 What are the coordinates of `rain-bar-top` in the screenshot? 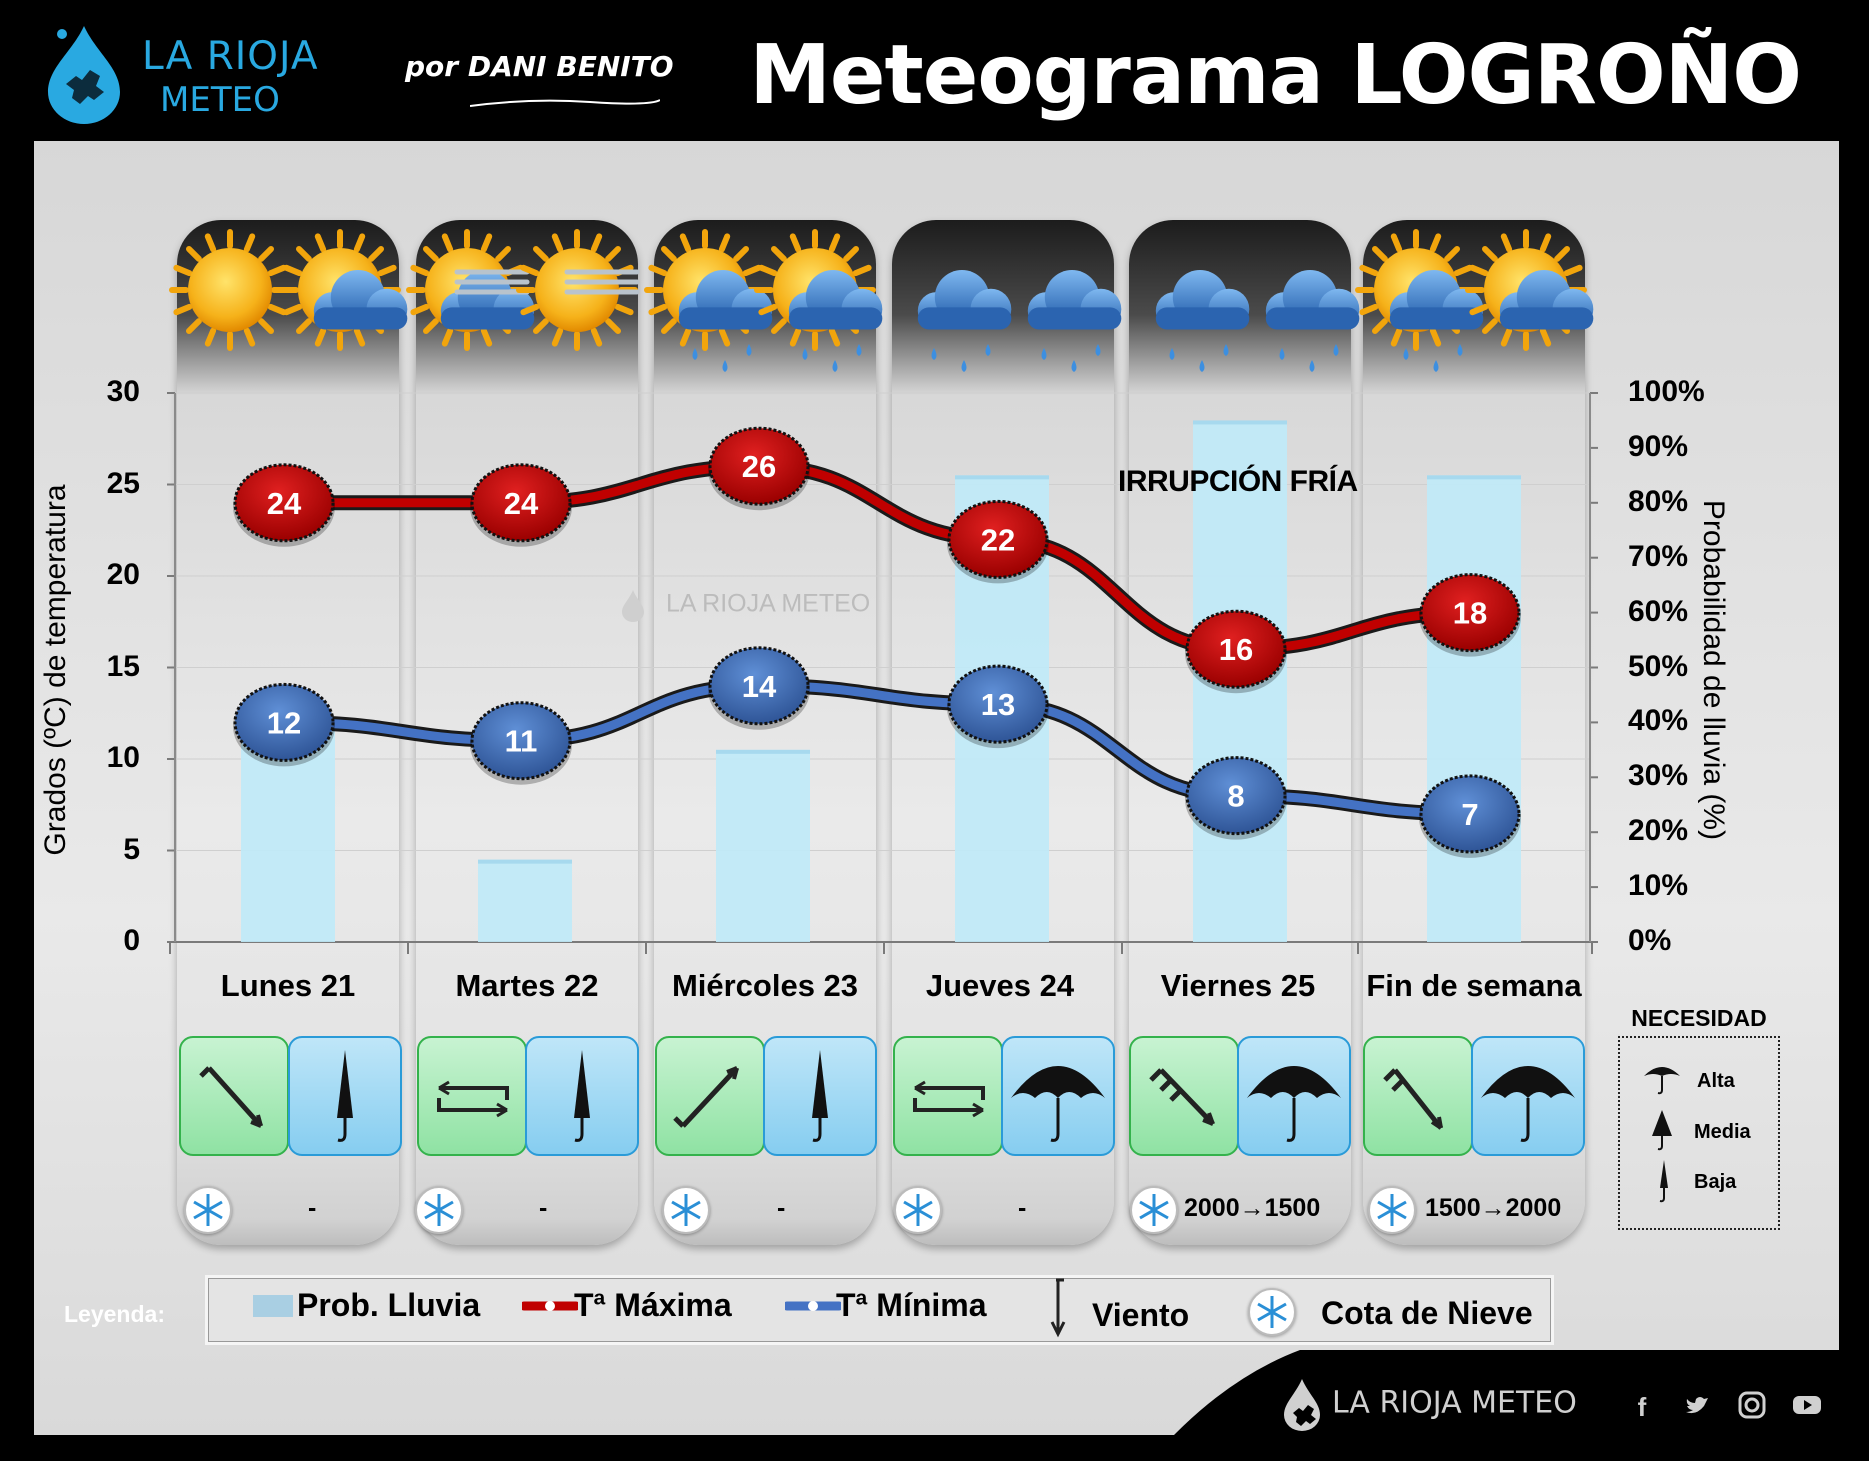 It's located at (525, 861).